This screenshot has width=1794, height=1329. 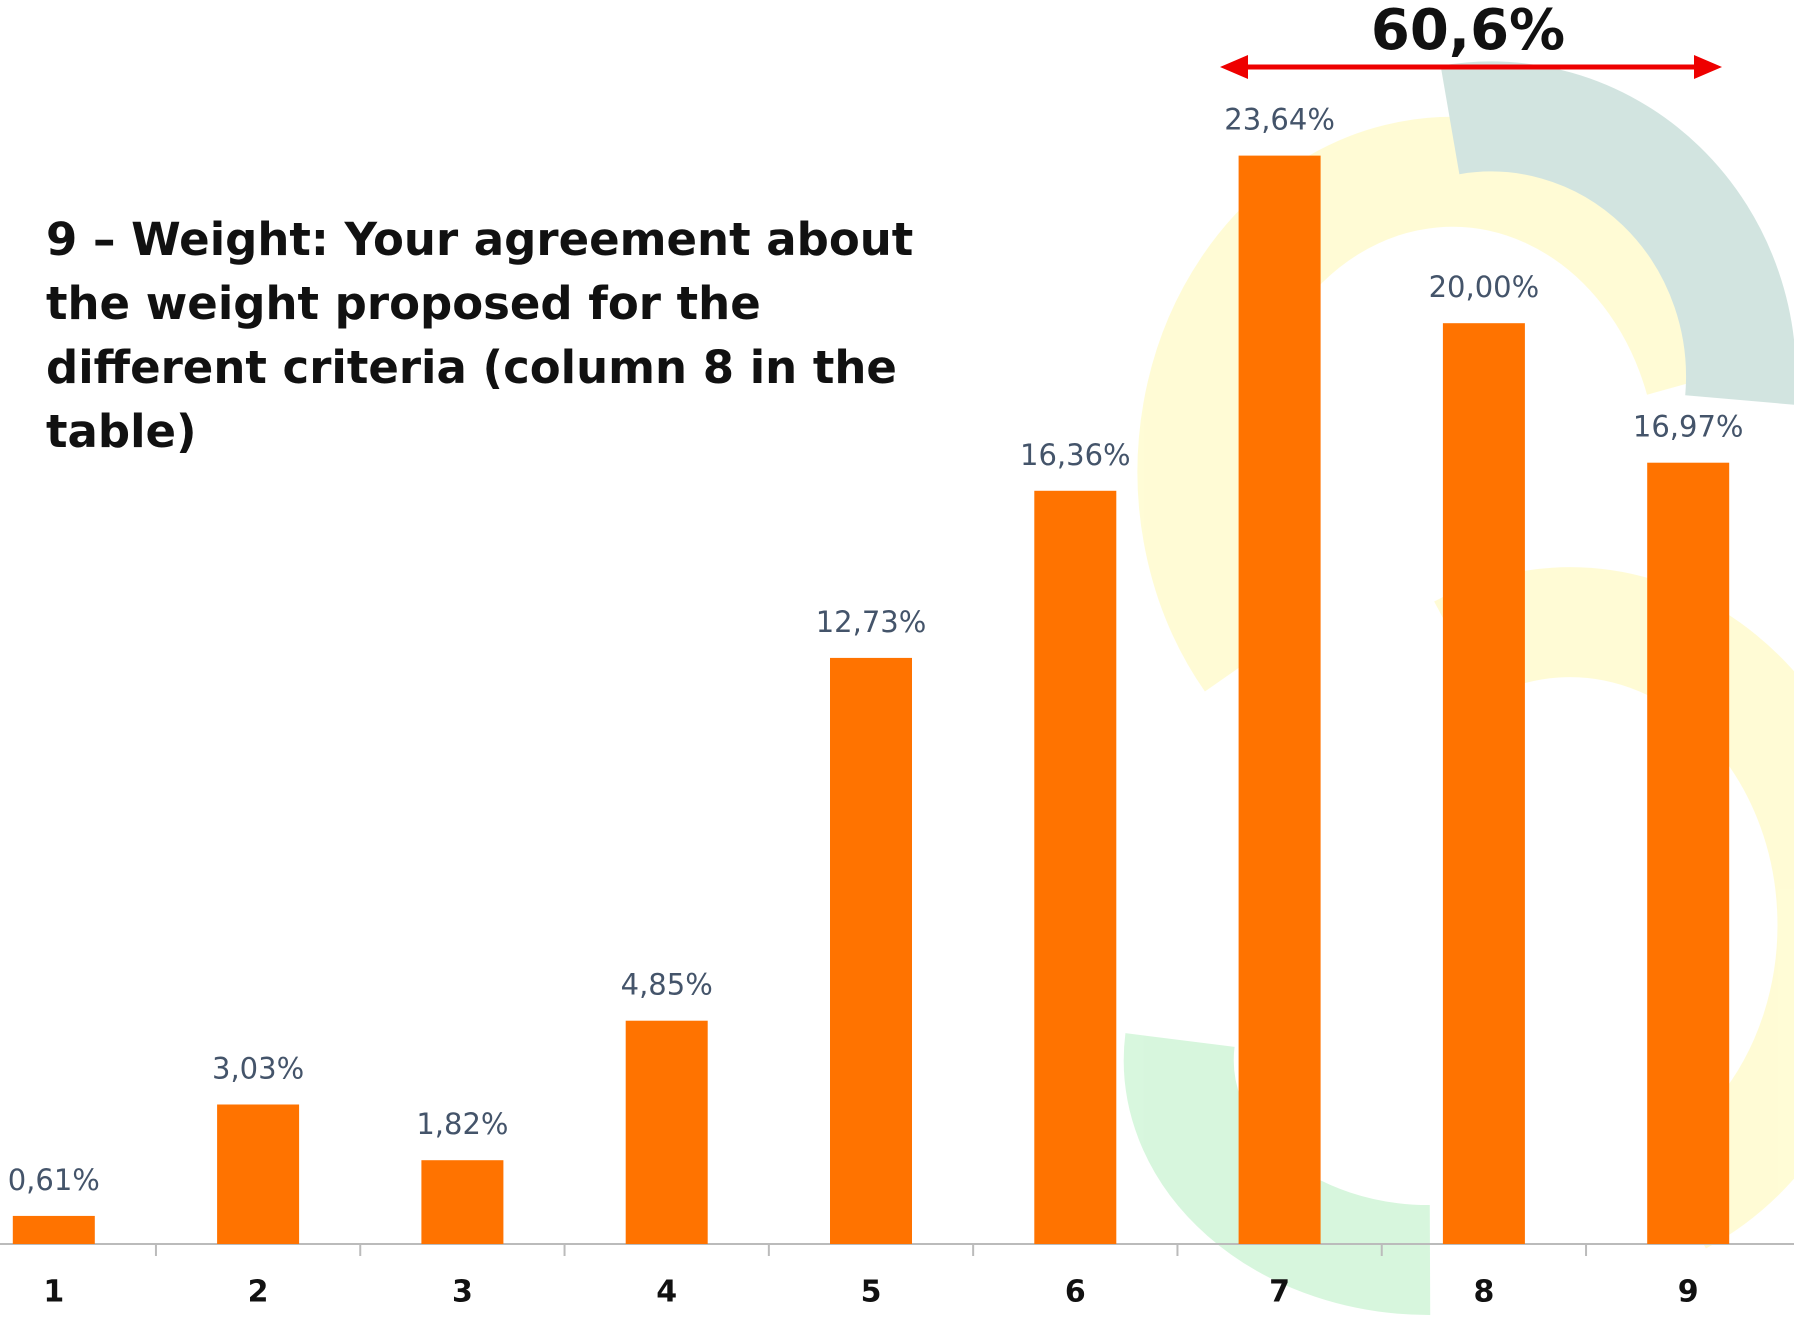 What do you see at coordinates (53, 1292) in the screenshot?
I see `x-tick-label: 1` at bounding box center [53, 1292].